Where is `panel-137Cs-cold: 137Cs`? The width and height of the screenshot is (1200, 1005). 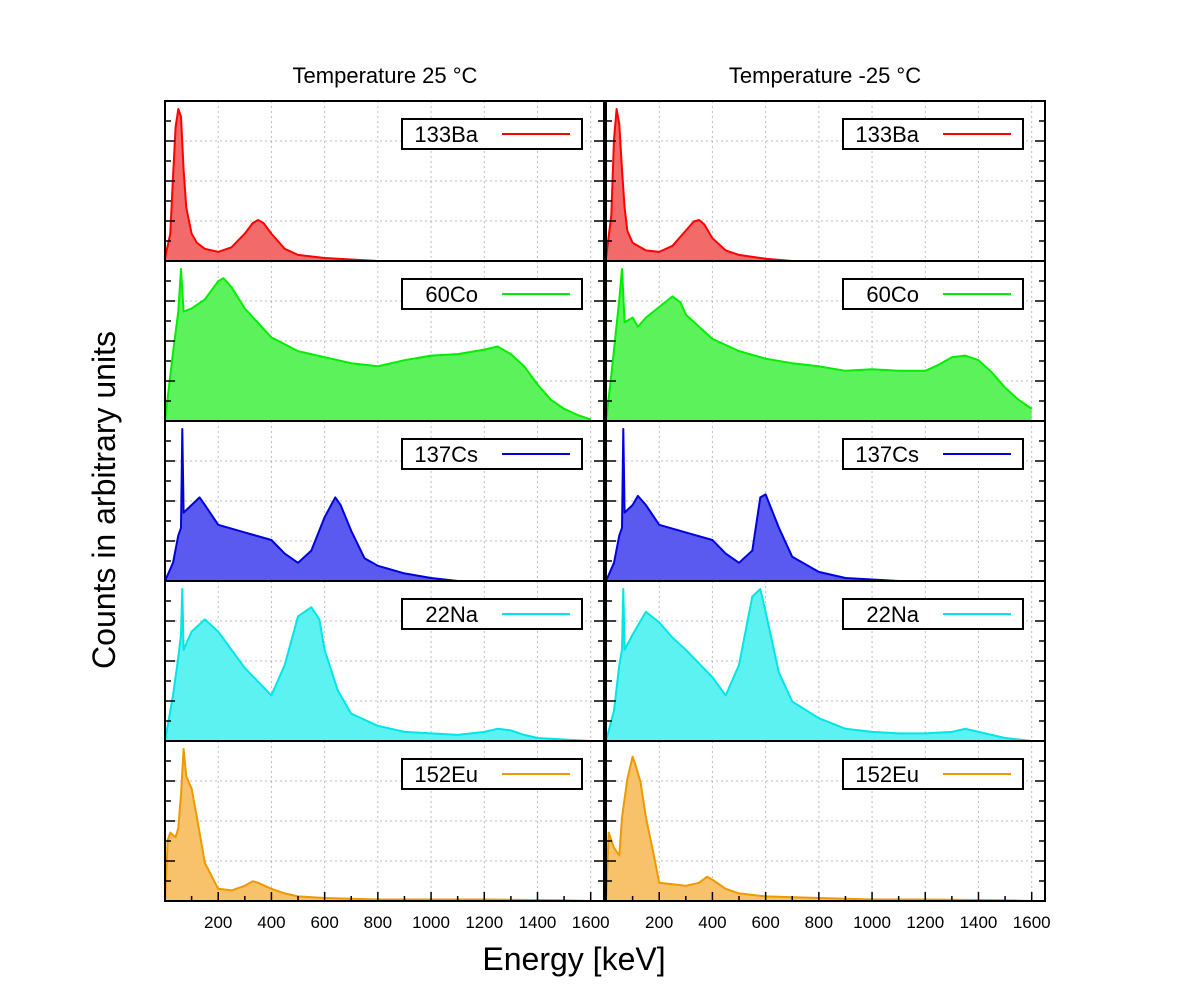 panel-137Cs-cold: 137Cs is located at coordinates (825, 501).